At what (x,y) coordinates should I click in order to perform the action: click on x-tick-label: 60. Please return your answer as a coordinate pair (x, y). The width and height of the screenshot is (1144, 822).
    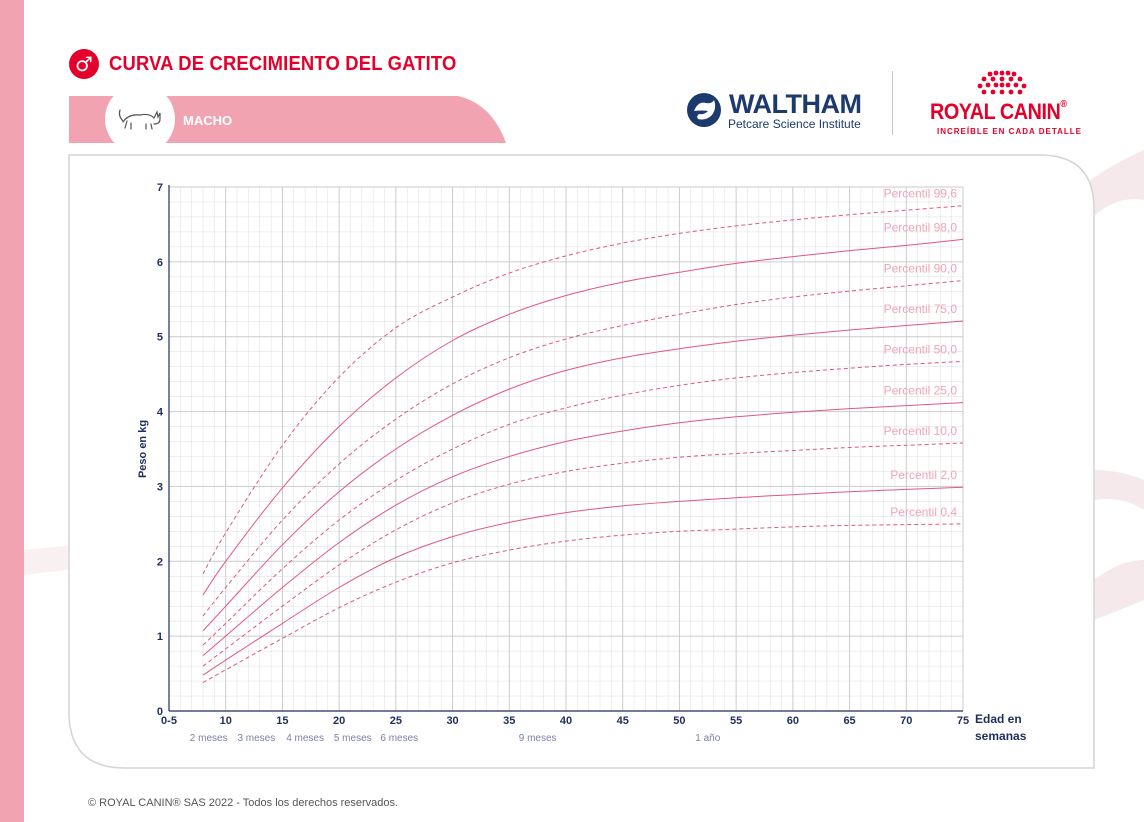
    Looking at the image, I should click on (793, 721).